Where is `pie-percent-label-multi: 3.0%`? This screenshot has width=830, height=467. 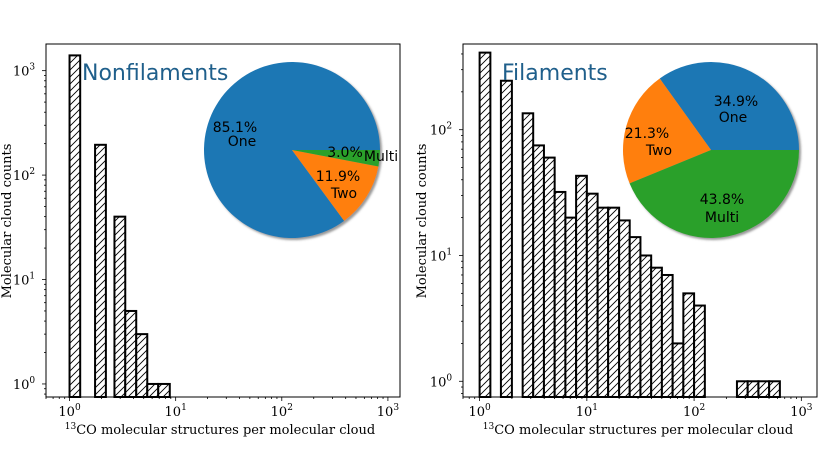
pie-percent-label-multi: 3.0% is located at coordinates (345, 153).